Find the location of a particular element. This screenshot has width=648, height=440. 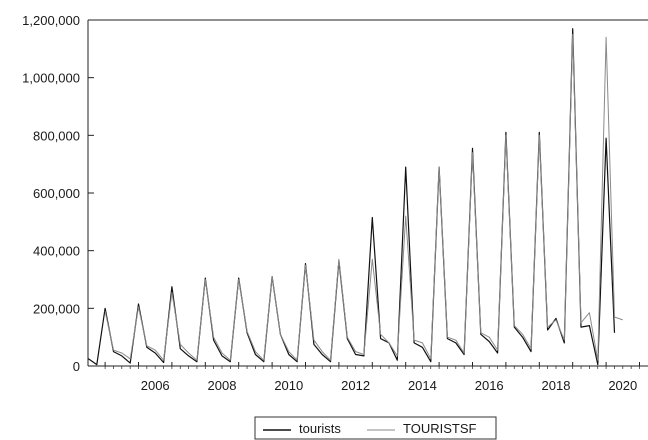

legend-label: TOURISTSF is located at coordinates (439, 428).